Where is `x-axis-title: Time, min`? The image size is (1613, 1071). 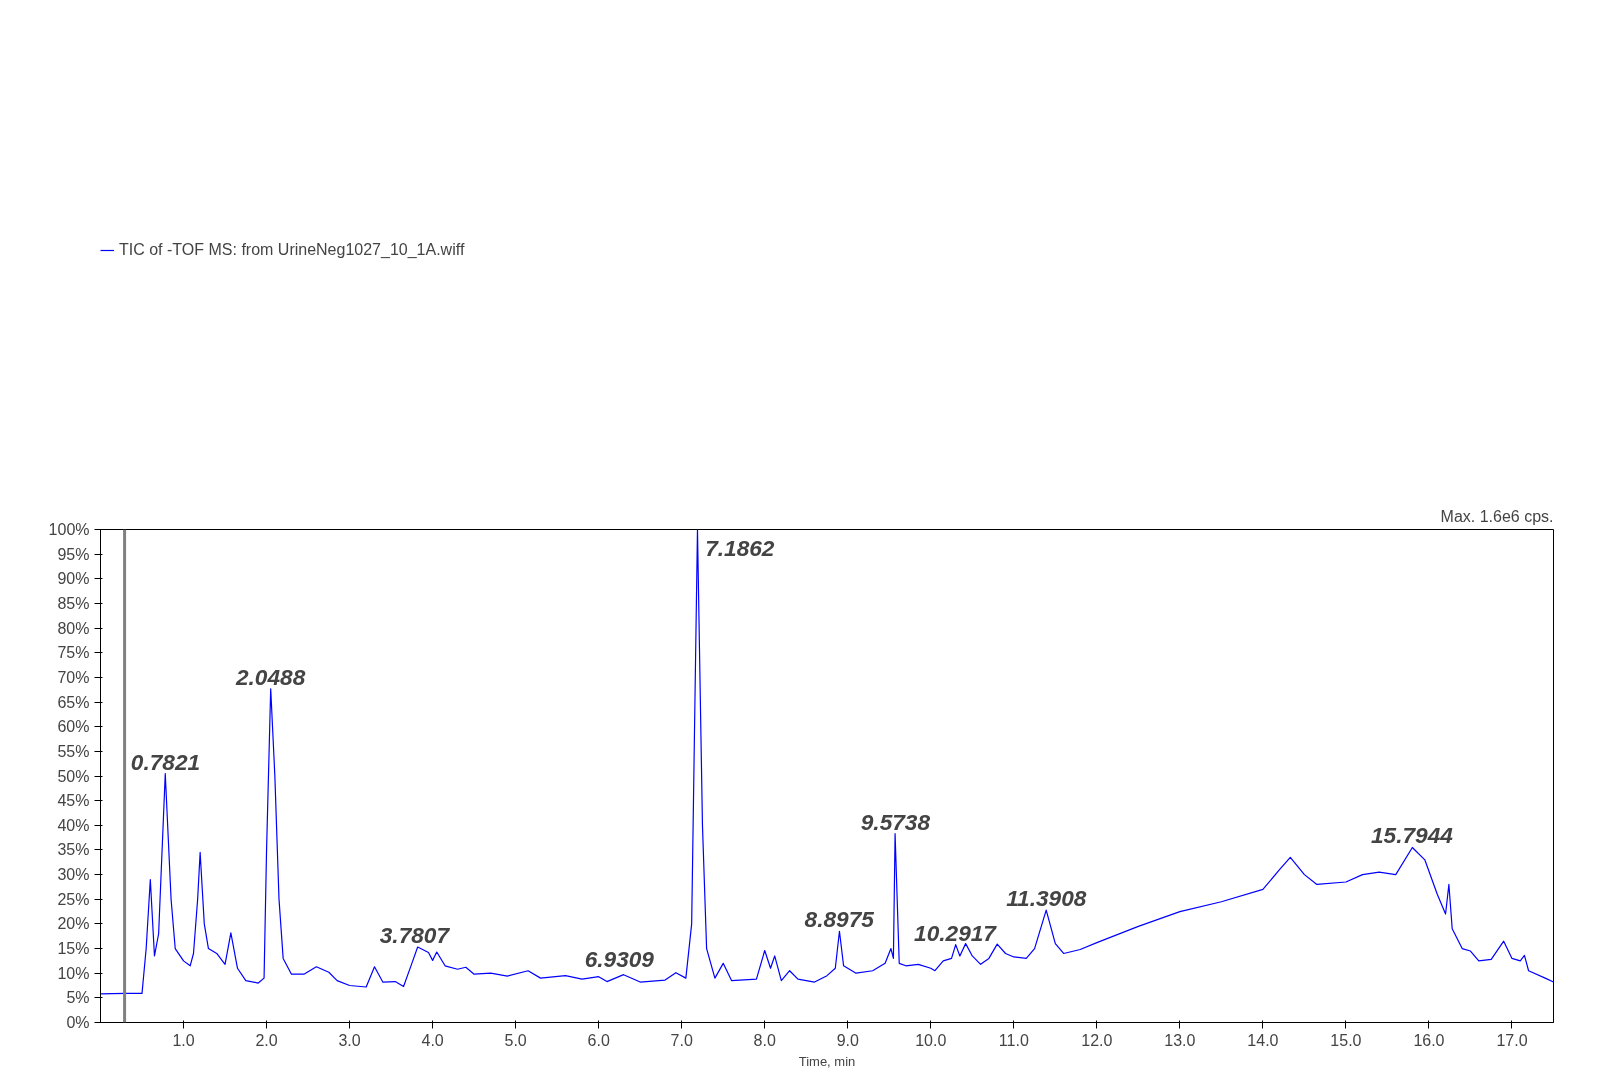 x-axis-title: Time, min is located at coordinates (827, 1061).